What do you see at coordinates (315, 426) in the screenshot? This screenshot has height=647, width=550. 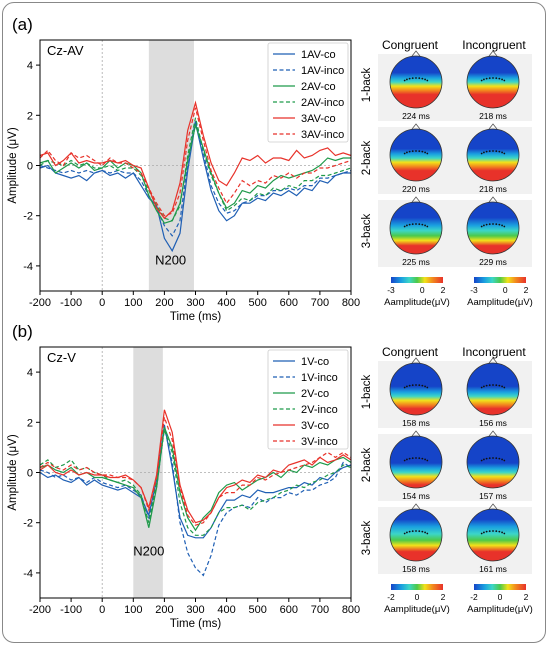 I see `legend-label: 3V-co` at bounding box center [315, 426].